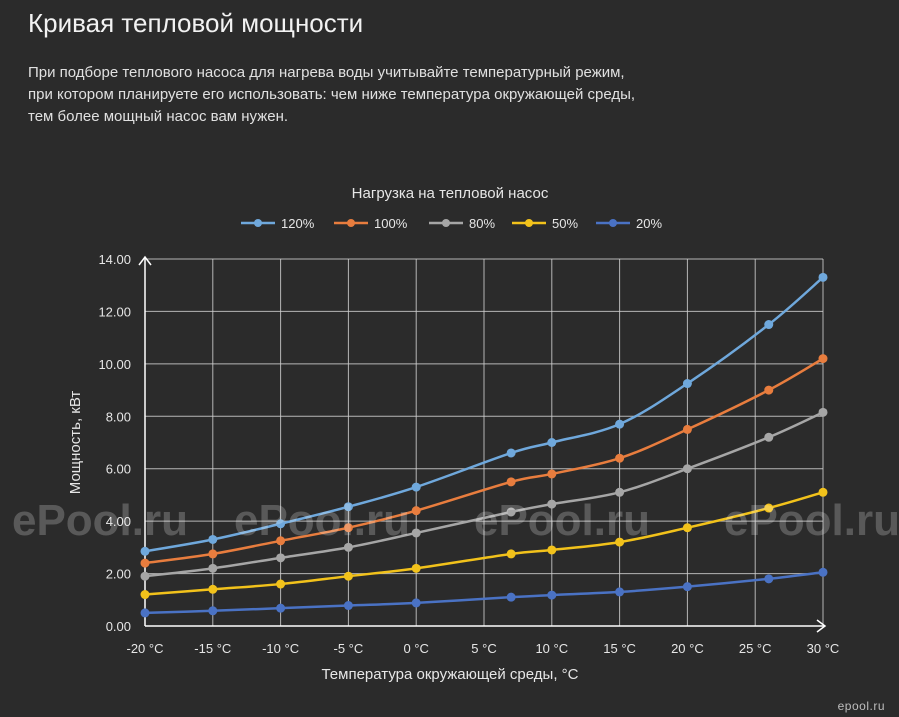 The width and height of the screenshot is (899, 717). What do you see at coordinates (823, 648) in the screenshot?
I see `x-tick-label: 30 °C` at bounding box center [823, 648].